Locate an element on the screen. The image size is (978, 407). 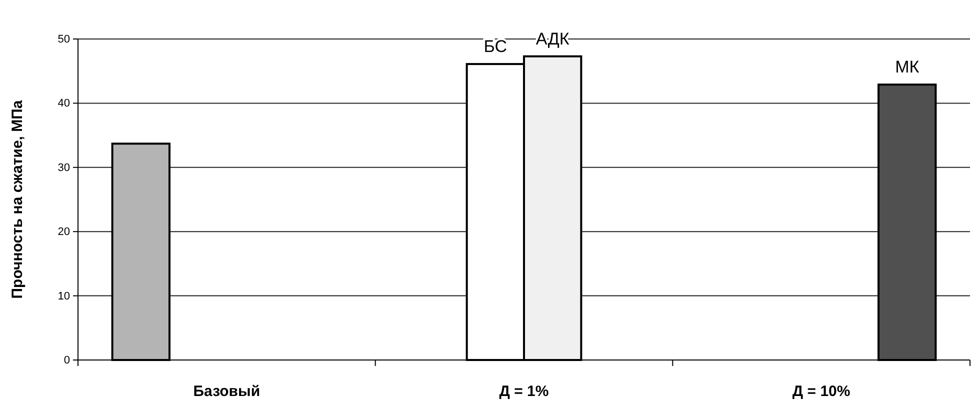
y-tick-label: 0 is located at coordinates (67, 360).